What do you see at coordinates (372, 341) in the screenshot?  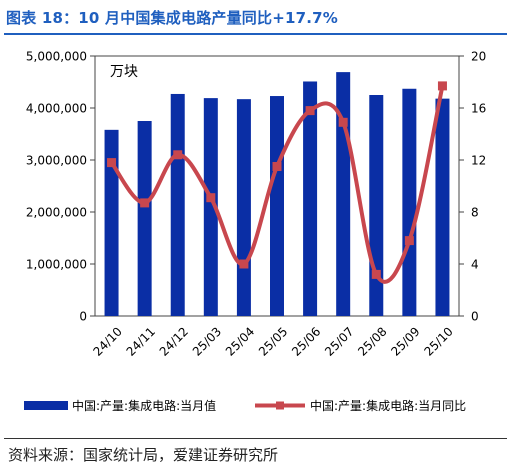 I see `x-tick-label: 25/08` at bounding box center [372, 341].